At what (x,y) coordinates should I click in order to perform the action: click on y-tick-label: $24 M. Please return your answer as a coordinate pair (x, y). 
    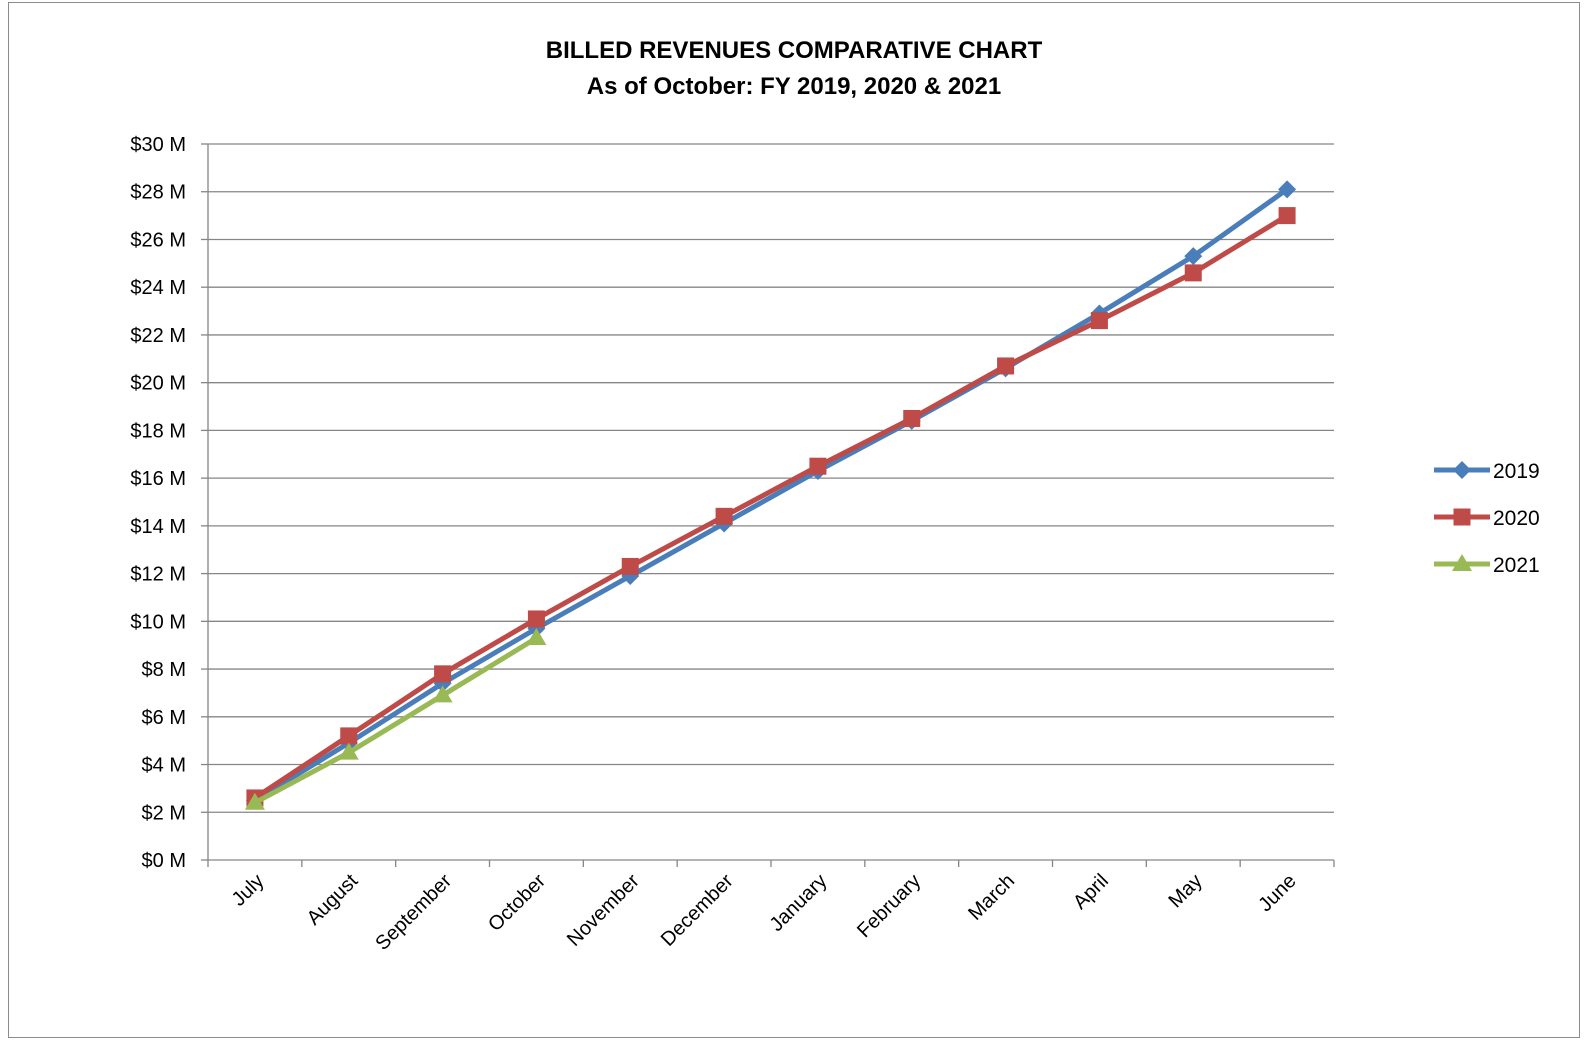
    Looking at the image, I should click on (158, 288).